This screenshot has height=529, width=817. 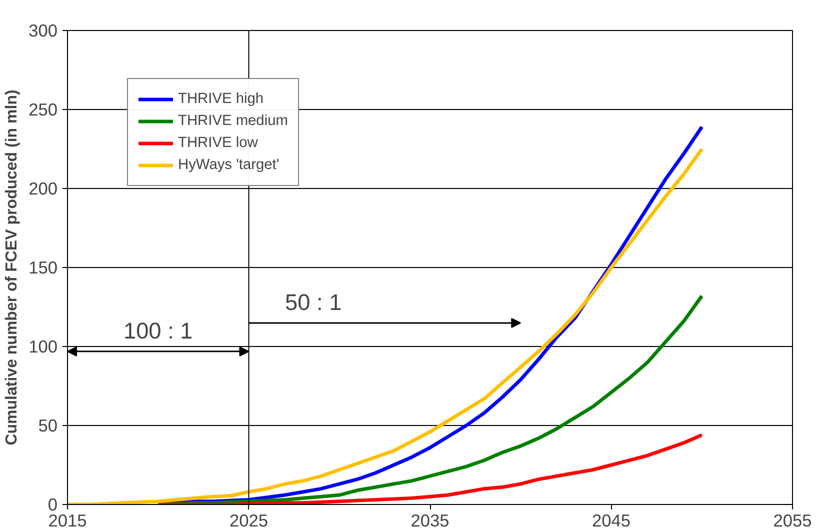 I want to click on legend-label: THRIVE low, so click(x=218, y=143).